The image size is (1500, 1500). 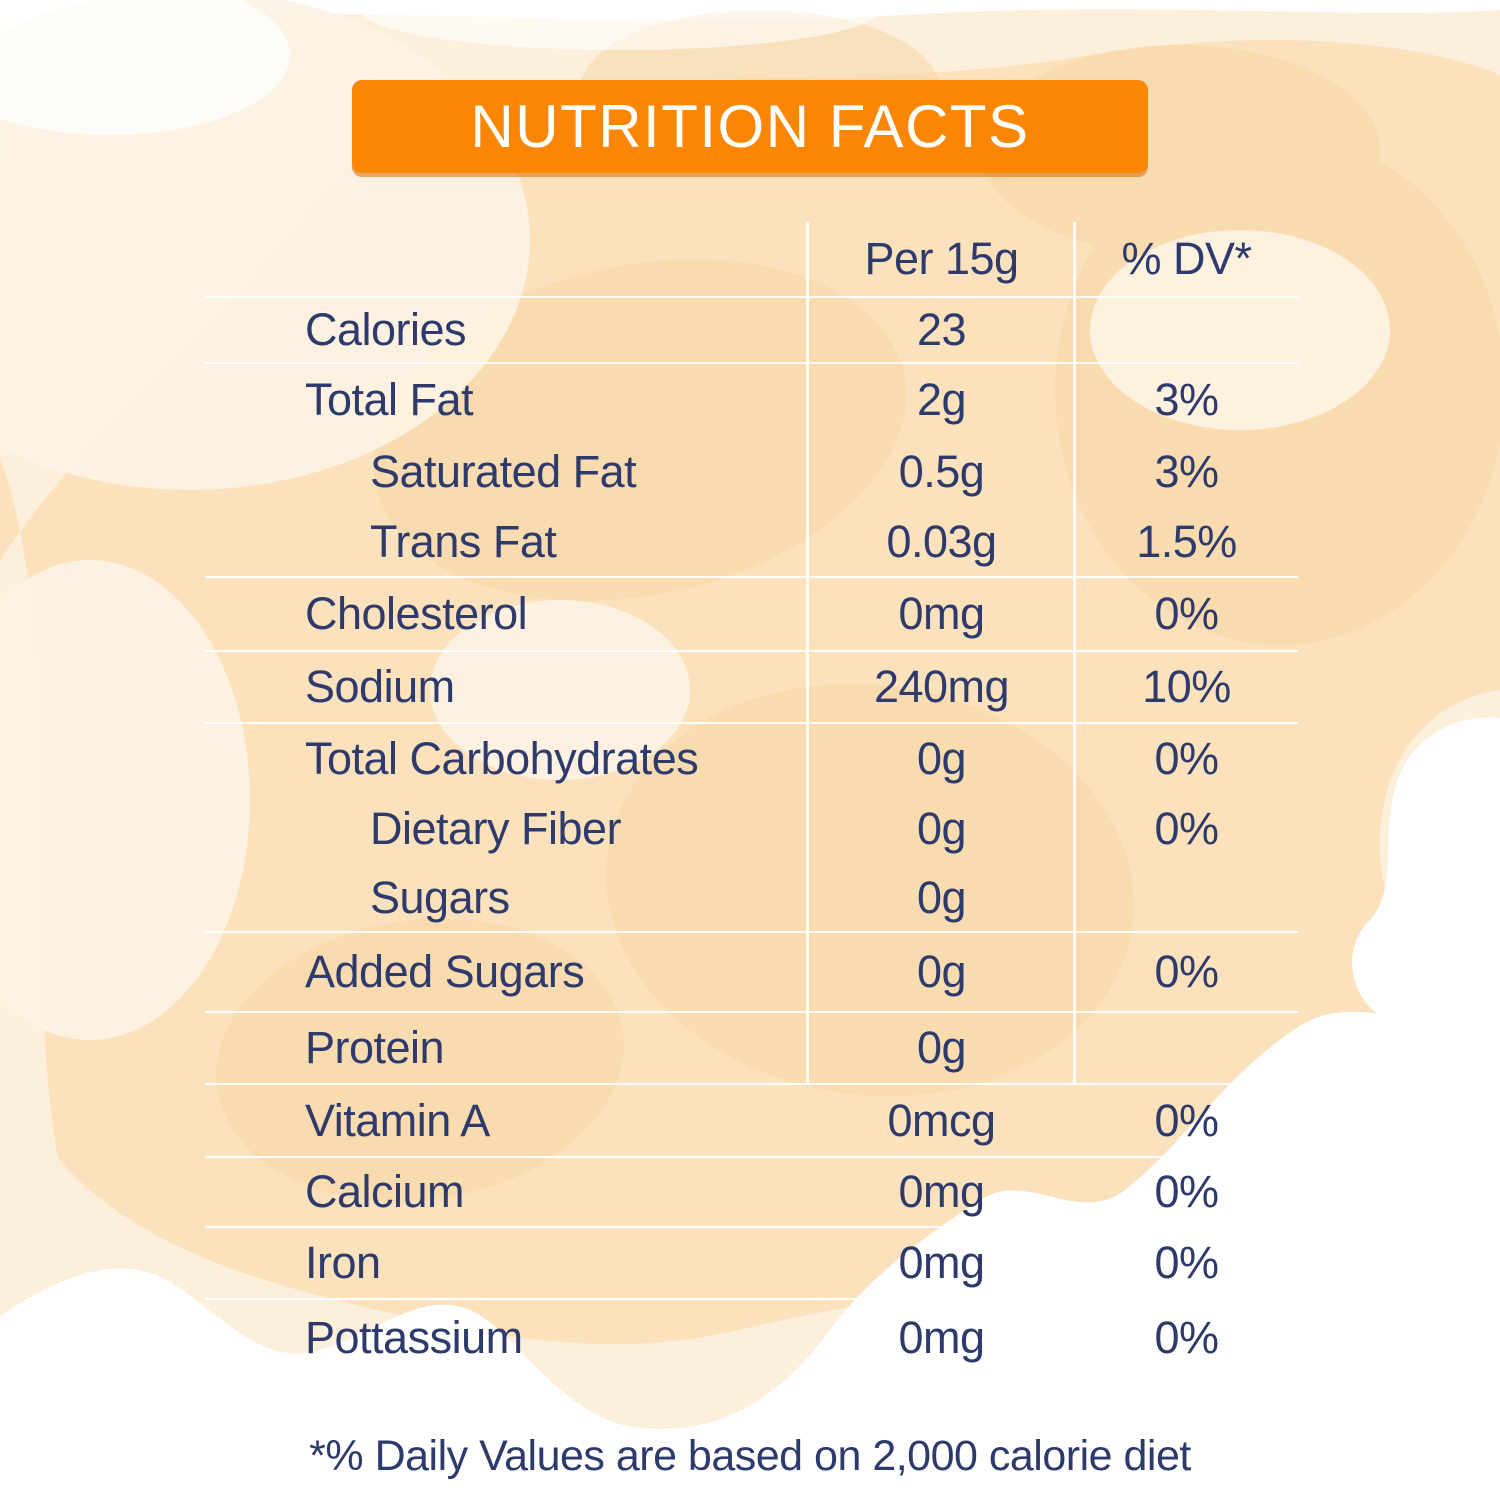 I want to click on row-label: Iron, so click(x=343, y=1262).